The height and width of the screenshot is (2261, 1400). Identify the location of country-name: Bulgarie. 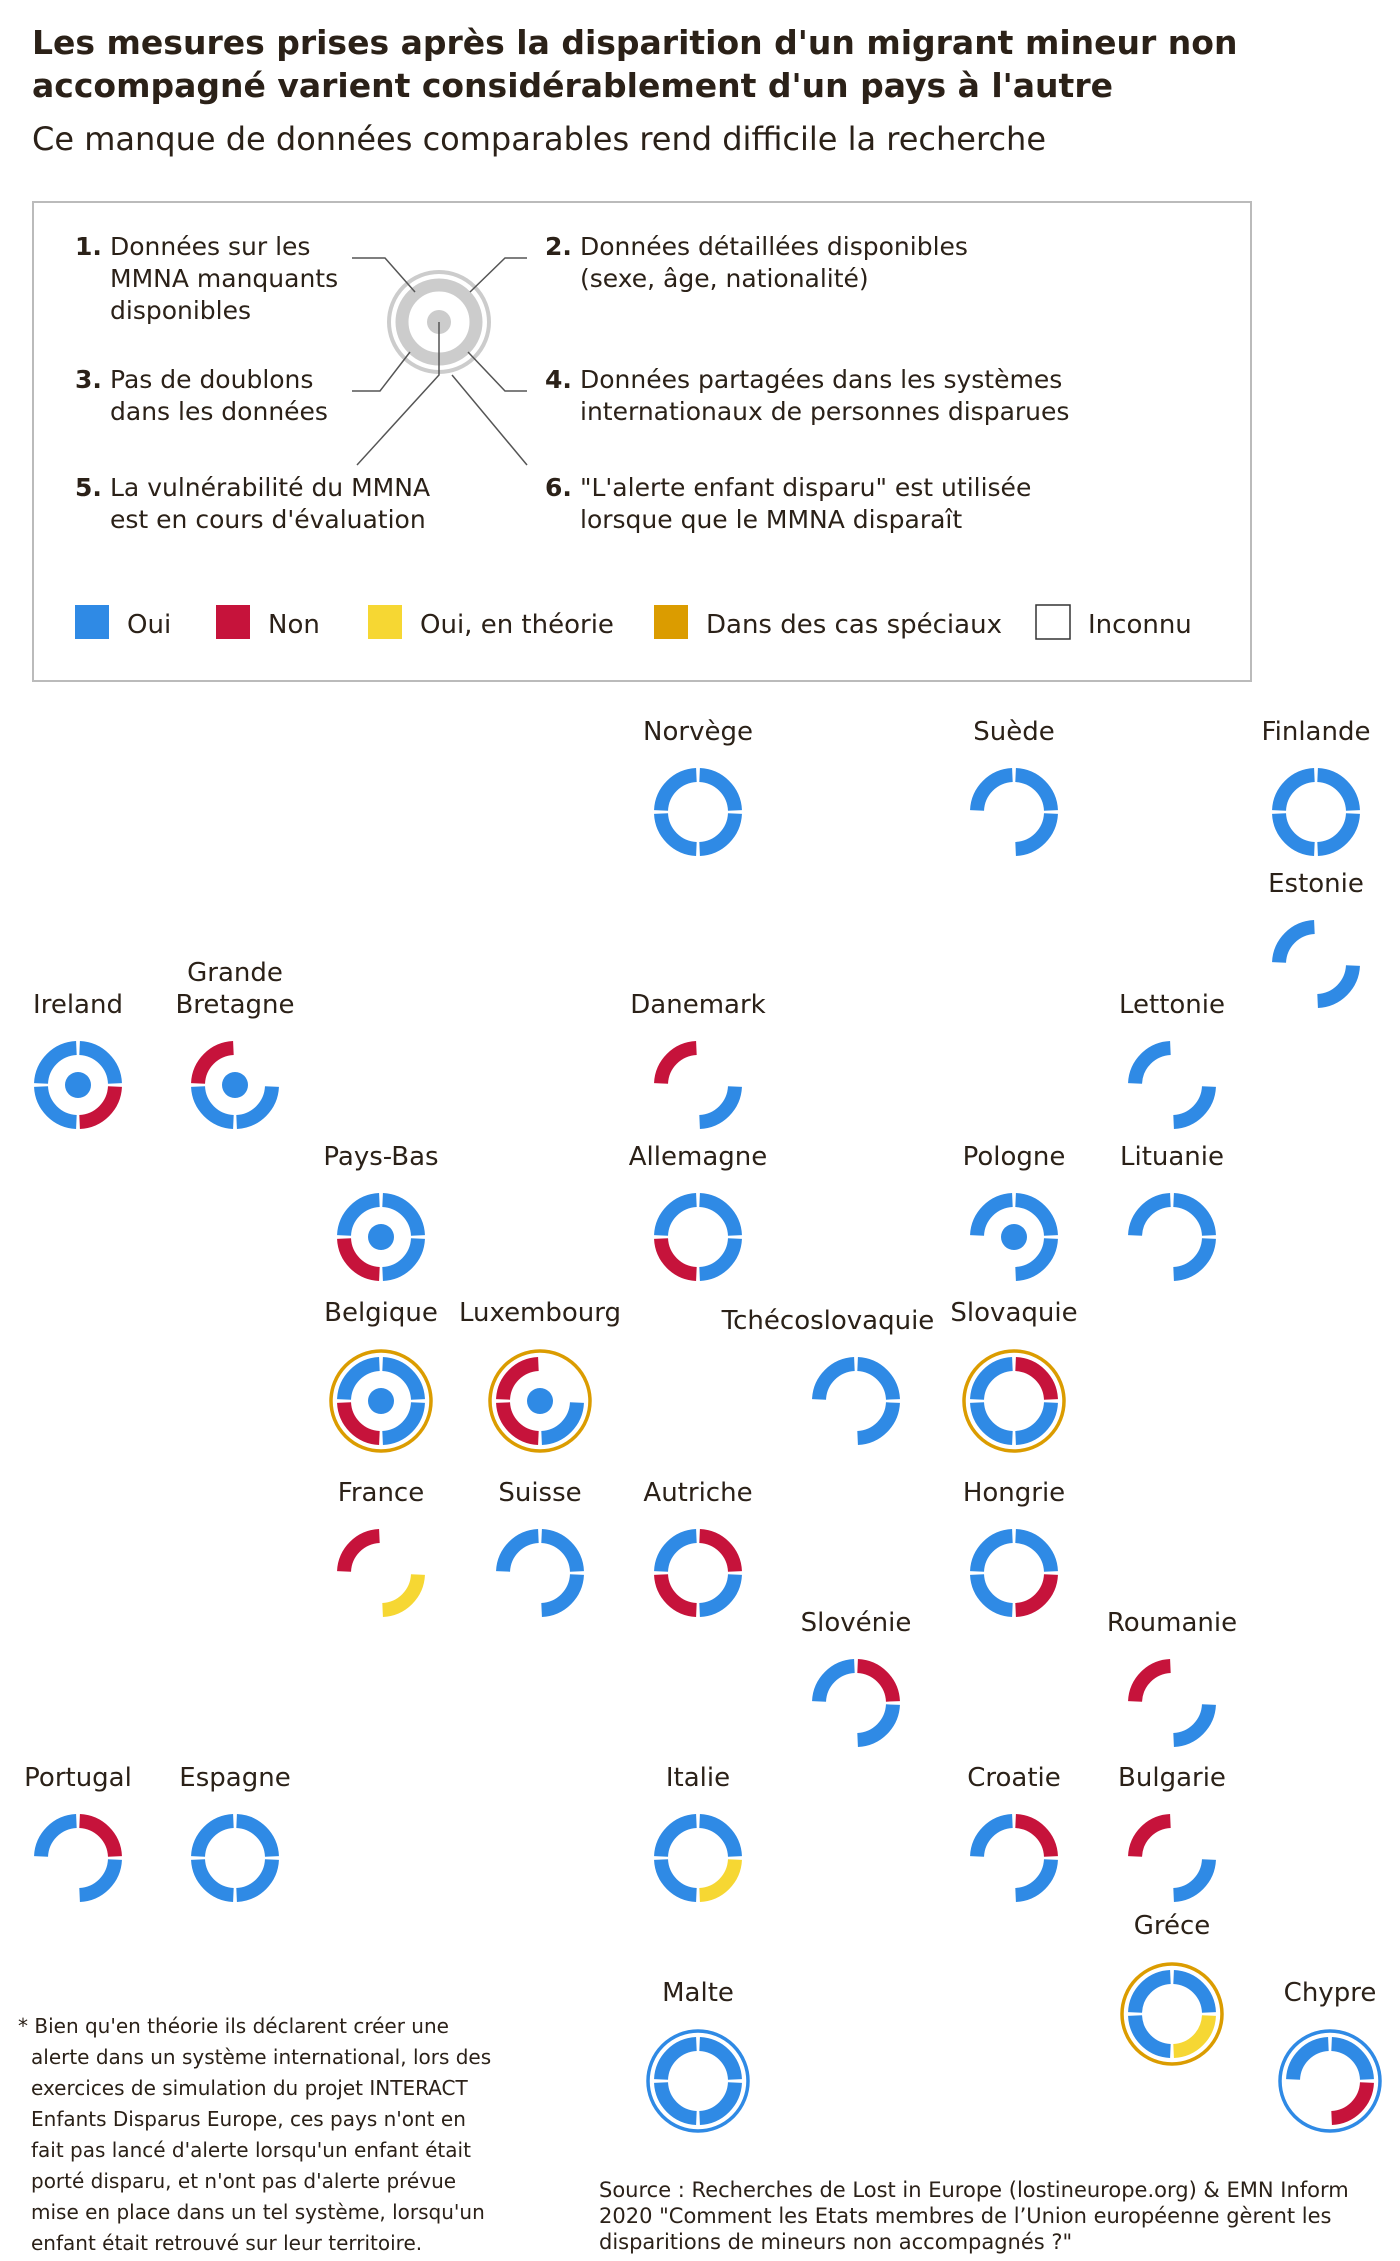
(1172, 1778).